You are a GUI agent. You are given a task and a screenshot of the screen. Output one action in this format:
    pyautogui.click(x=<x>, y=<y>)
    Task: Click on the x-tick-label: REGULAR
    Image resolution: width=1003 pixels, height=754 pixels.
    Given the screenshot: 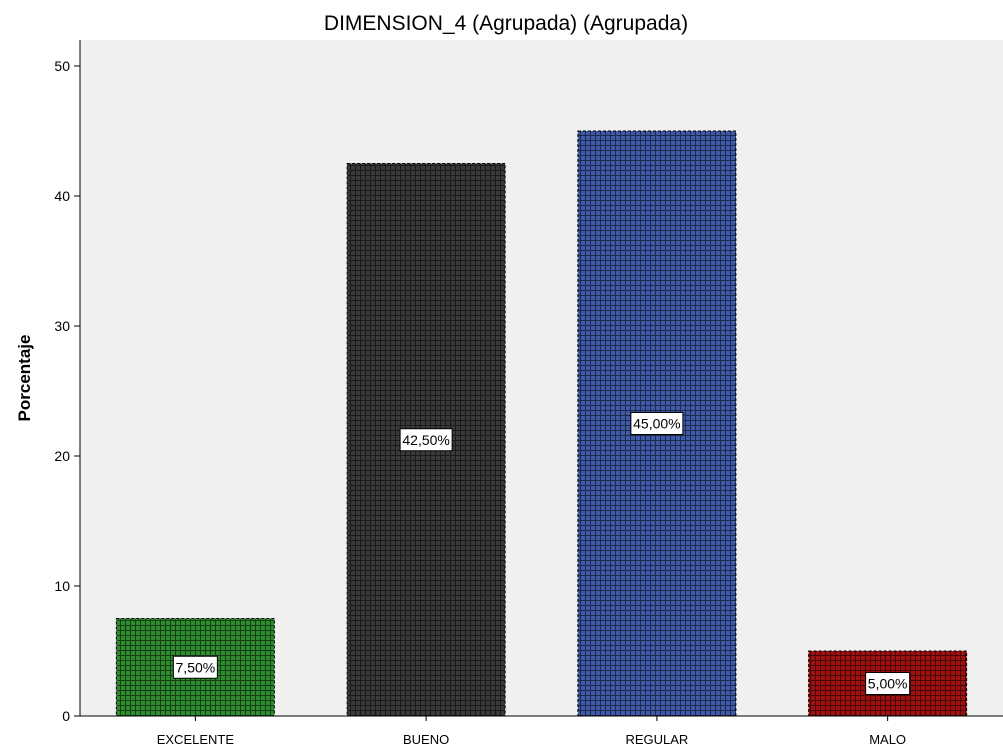 What is the action you would take?
    pyautogui.click(x=656, y=739)
    